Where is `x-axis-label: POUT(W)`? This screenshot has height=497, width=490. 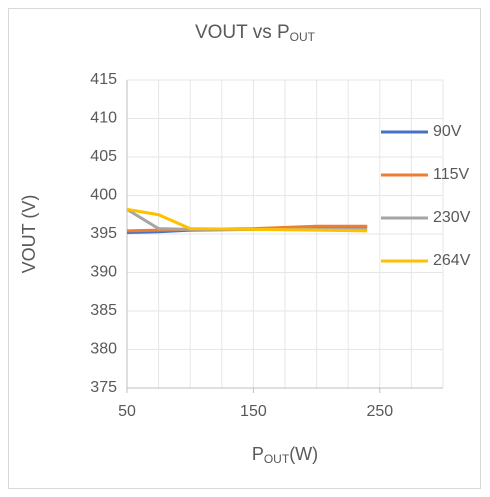 x-axis-label: POUT(W) is located at coordinates (285, 455).